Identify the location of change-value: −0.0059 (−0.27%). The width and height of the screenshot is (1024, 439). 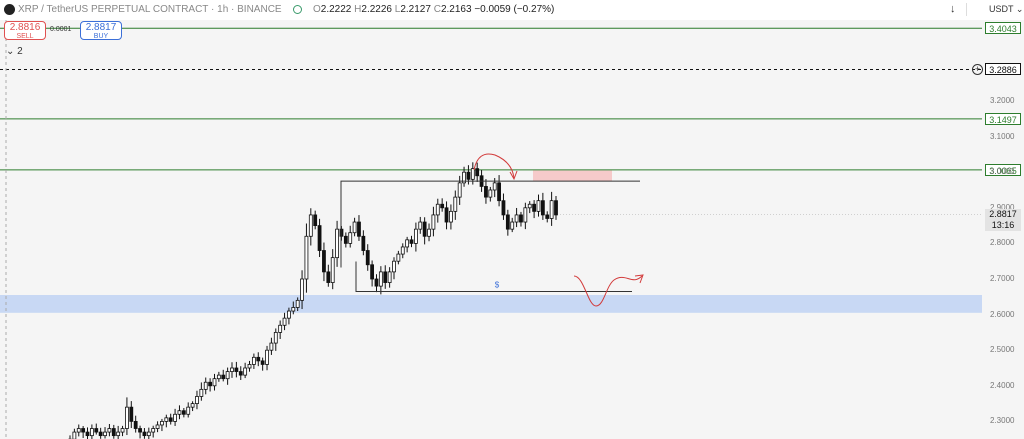
(514, 9).